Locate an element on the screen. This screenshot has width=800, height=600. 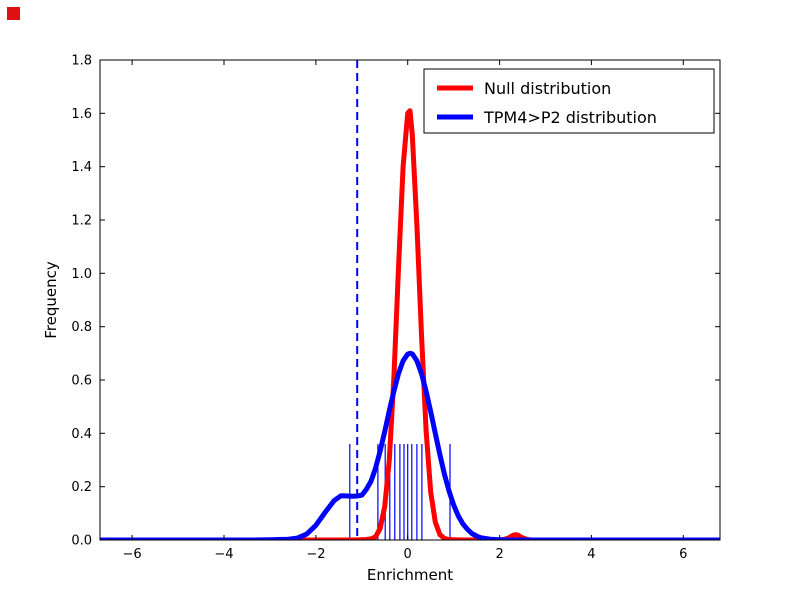
y-tick-label: 0.4 is located at coordinates (81, 434).